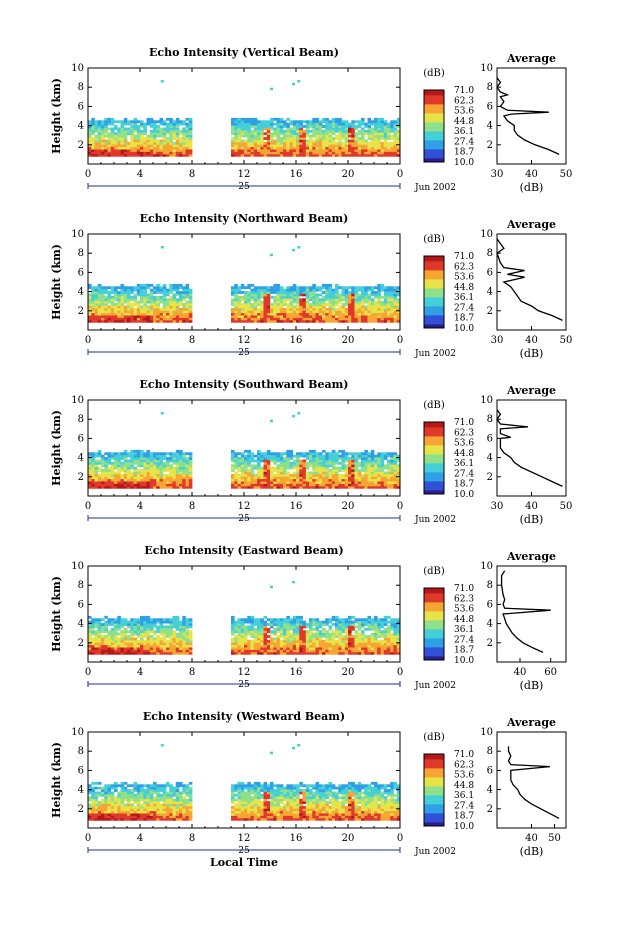  I want to click on y-tick-label: 8, so click(81, 253).